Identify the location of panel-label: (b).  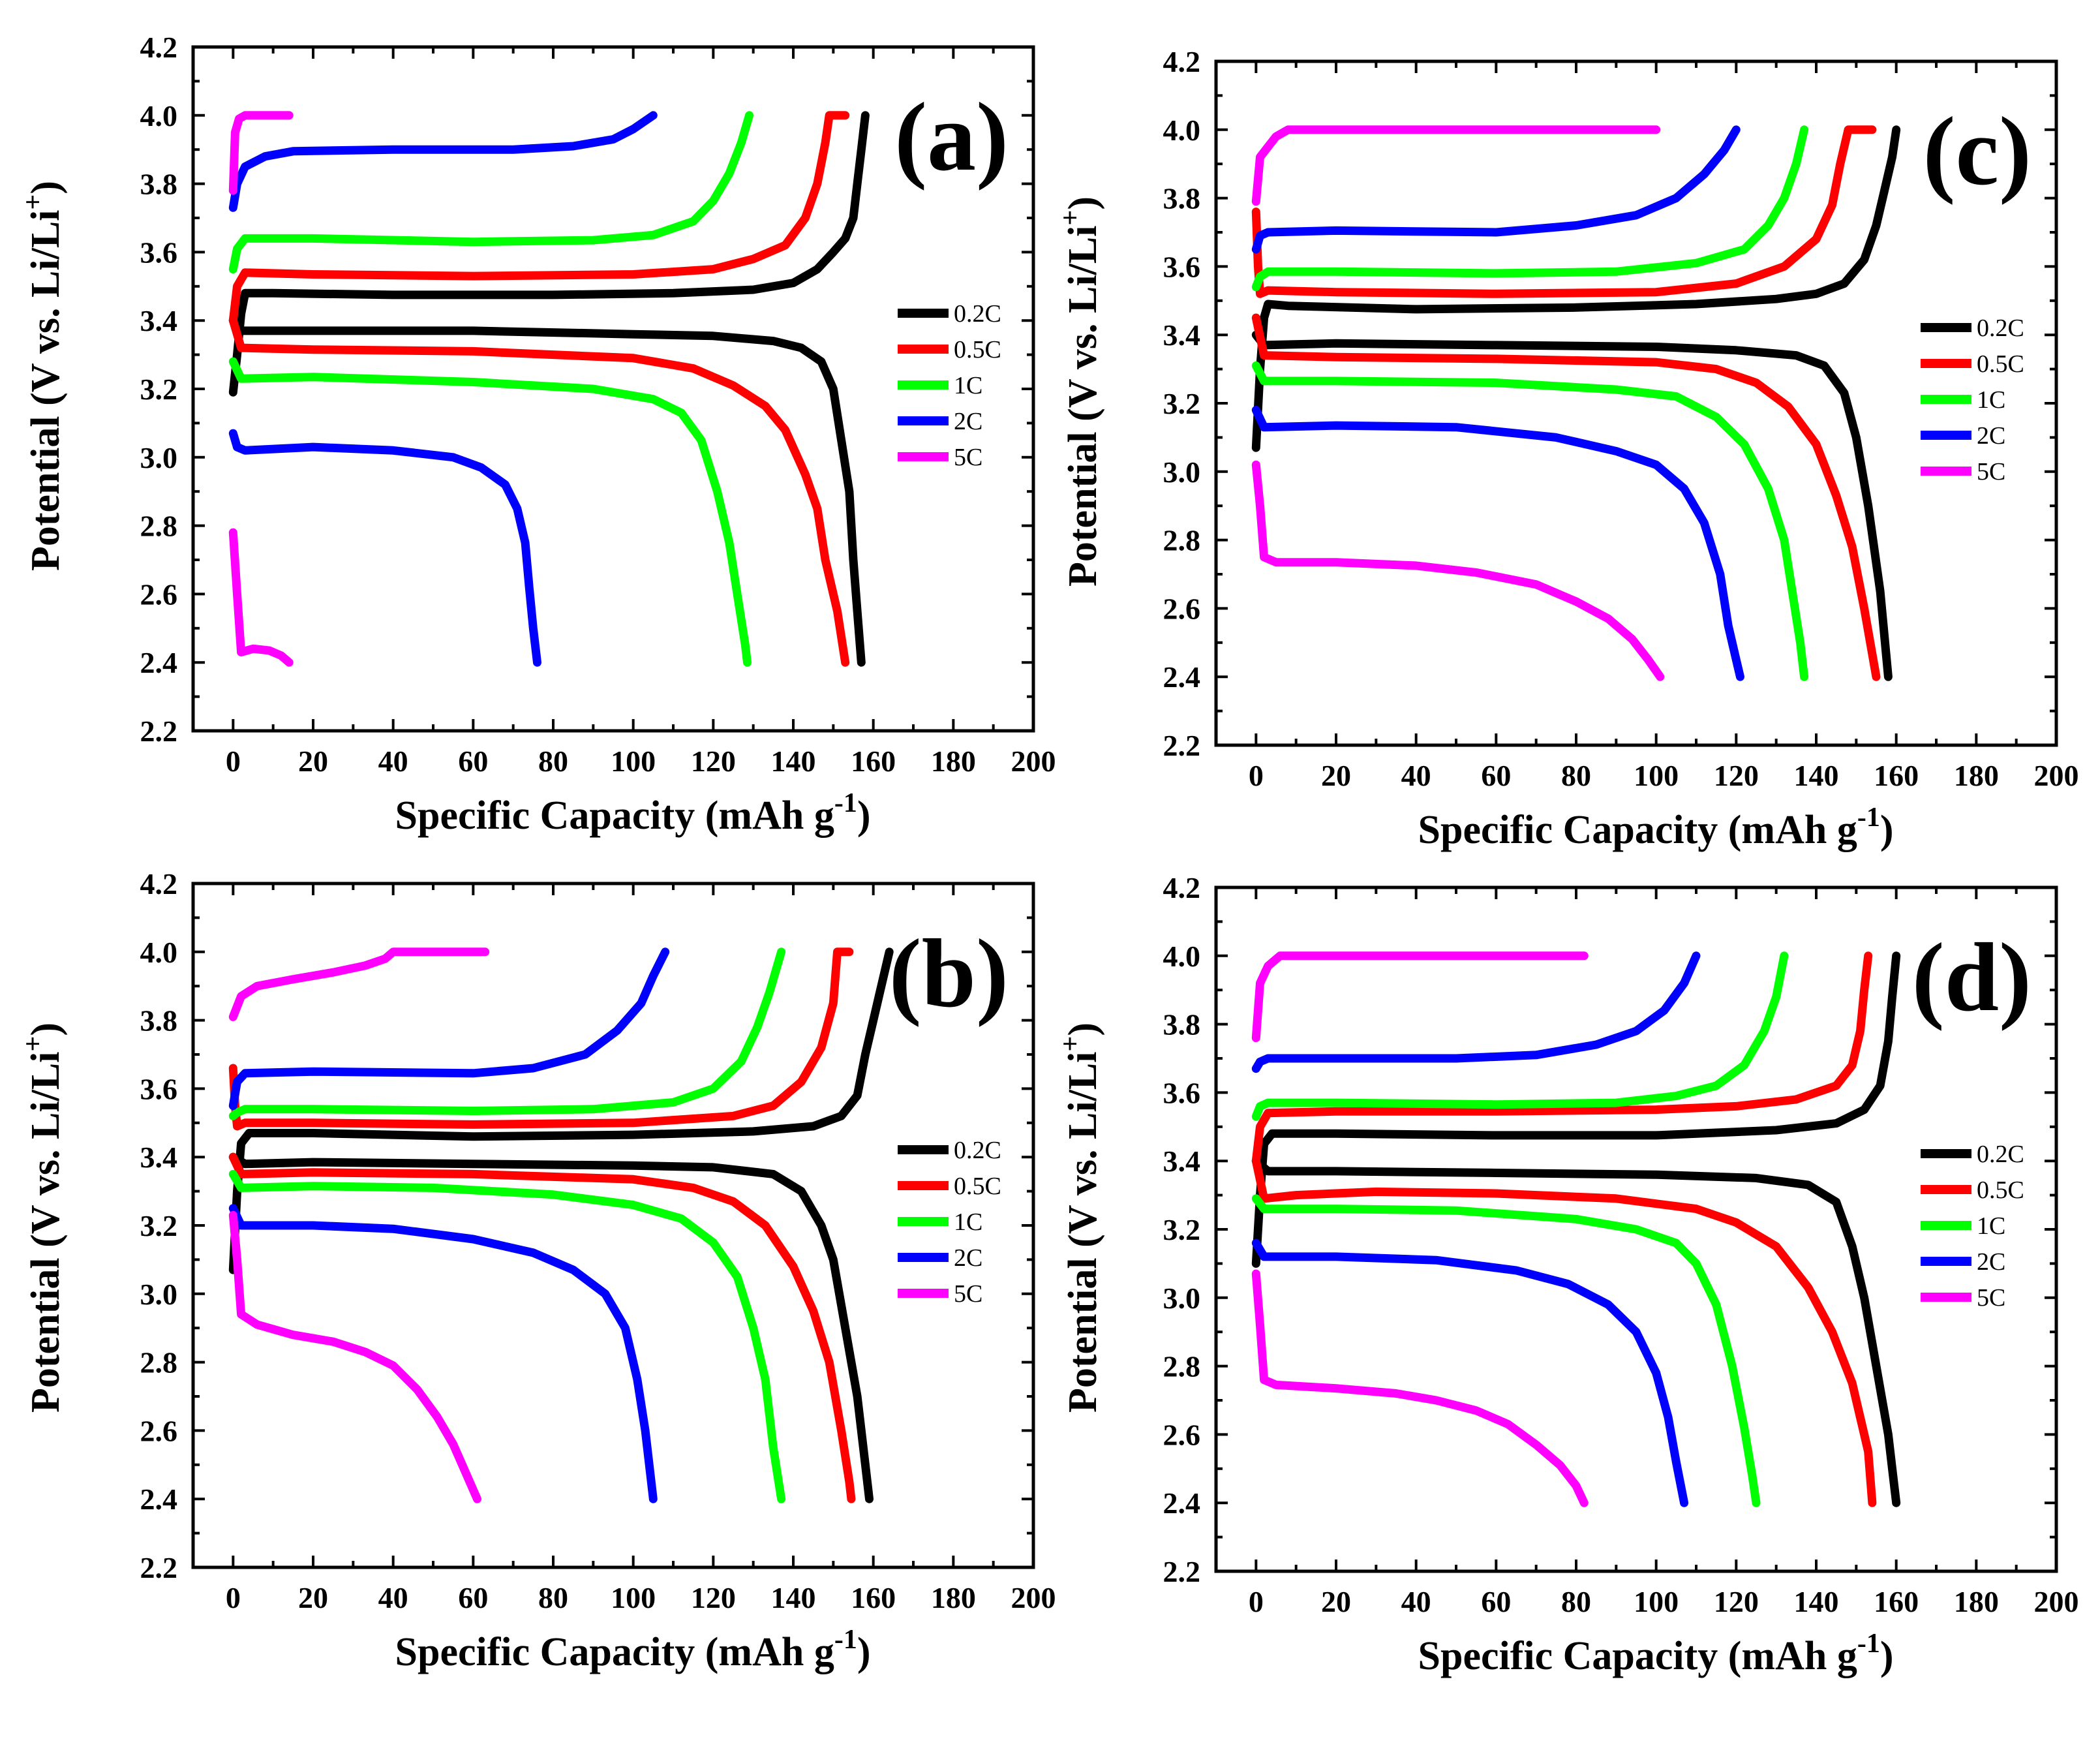
(949, 973).